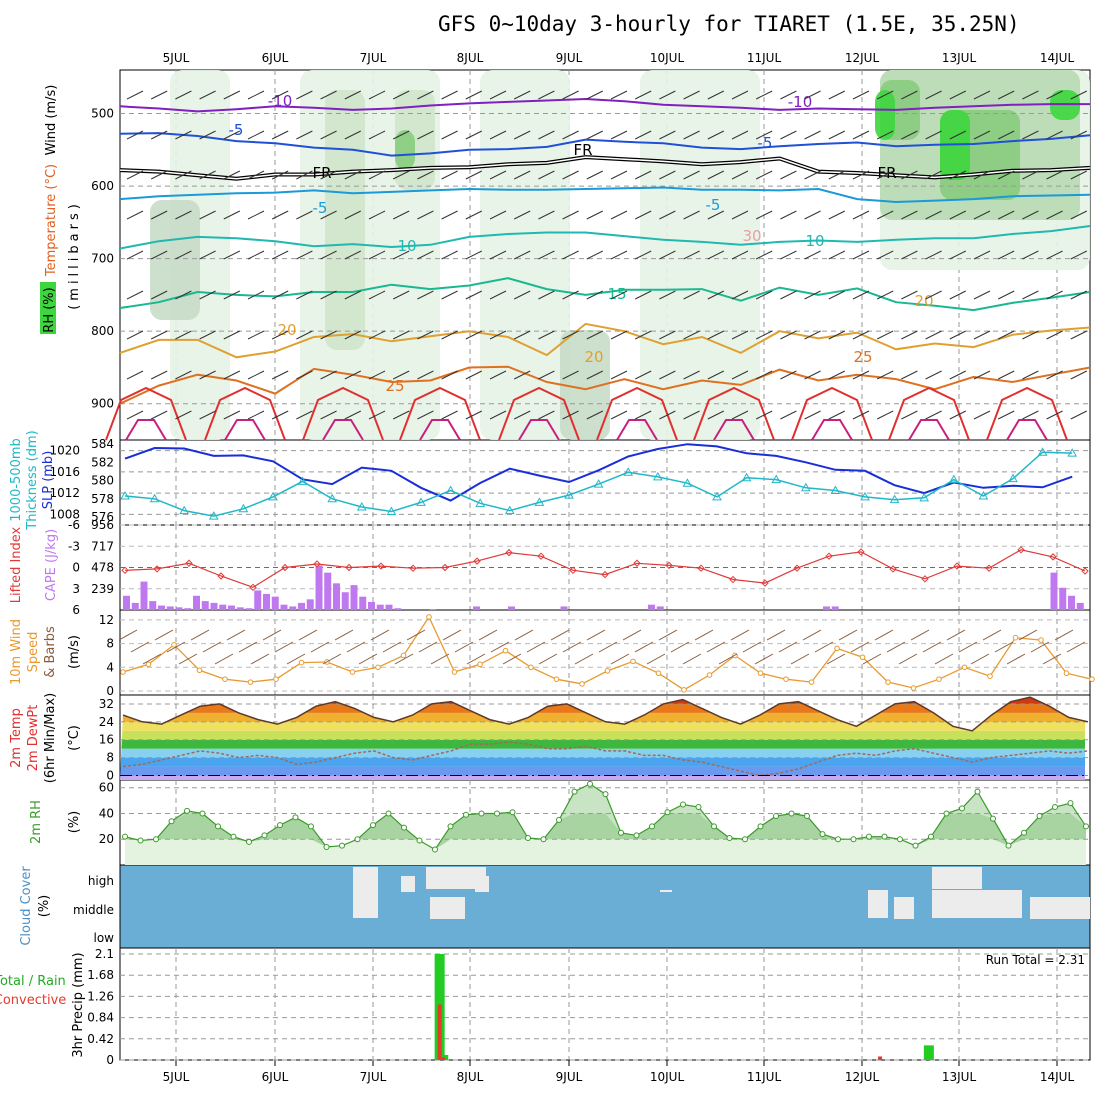 This screenshot has height=1100, width=1100. Describe the element at coordinates (814, 241) in the screenshot. I see `contour-label: 10` at that location.